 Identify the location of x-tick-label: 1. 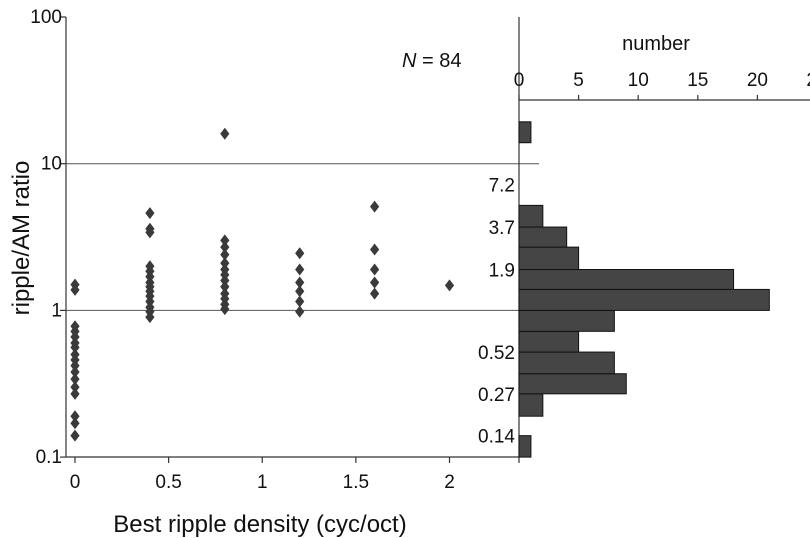
(262, 482).